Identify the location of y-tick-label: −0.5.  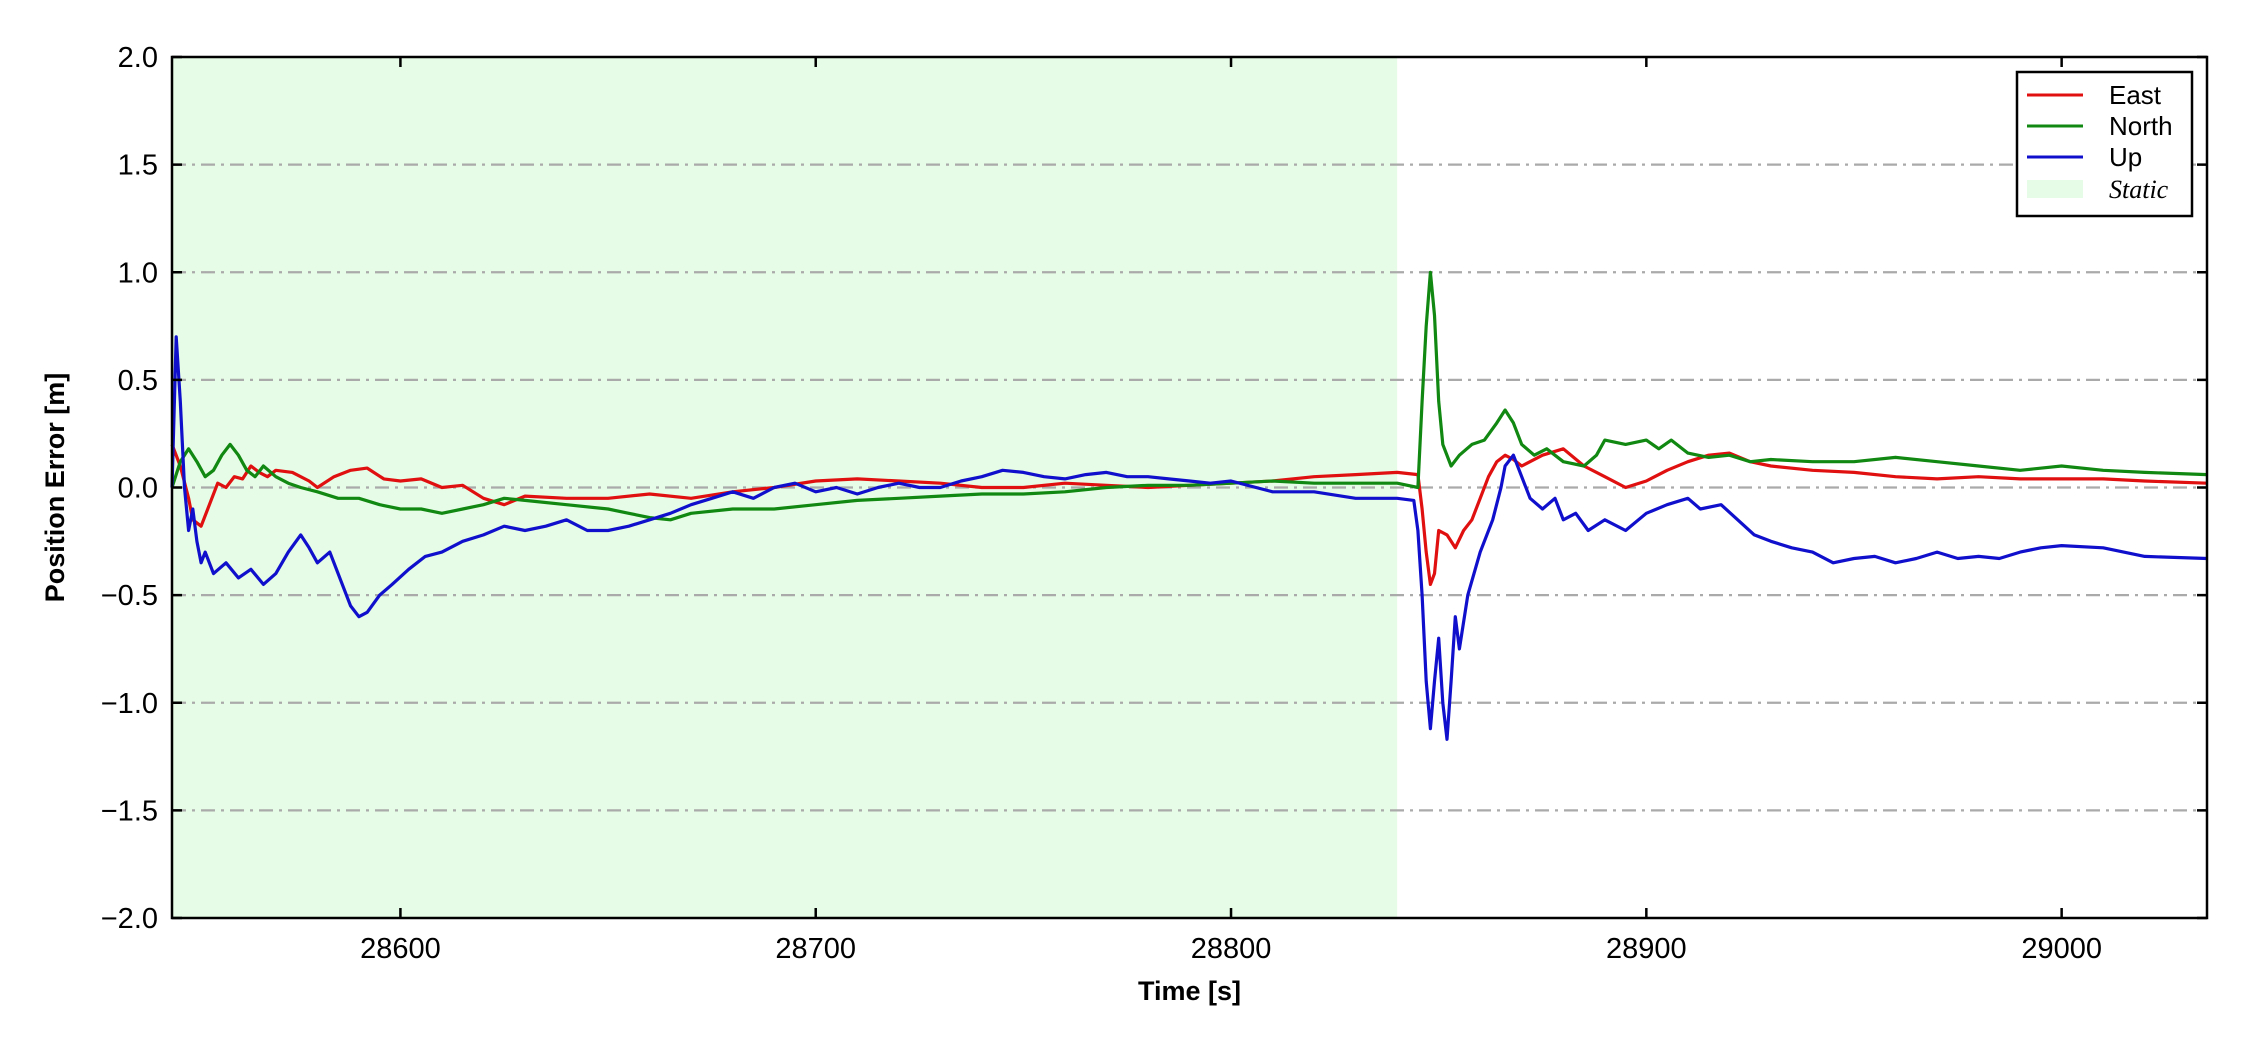
(129, 596).